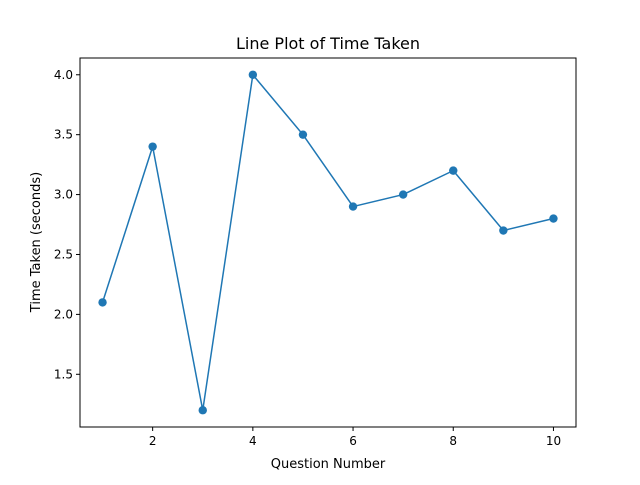 The image size is (640, 485). I want to click on y-axis-ticks: 1.5 2.0 2.5 3.0 3.5 4.0, so click(67, 224).